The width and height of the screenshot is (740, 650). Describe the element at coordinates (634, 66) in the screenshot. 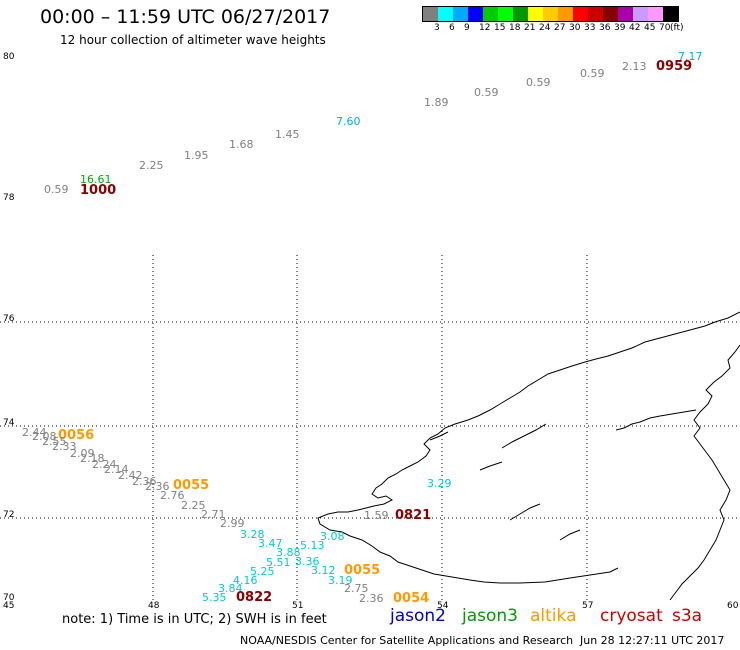

I see `observation-label: 2.13` at that location.